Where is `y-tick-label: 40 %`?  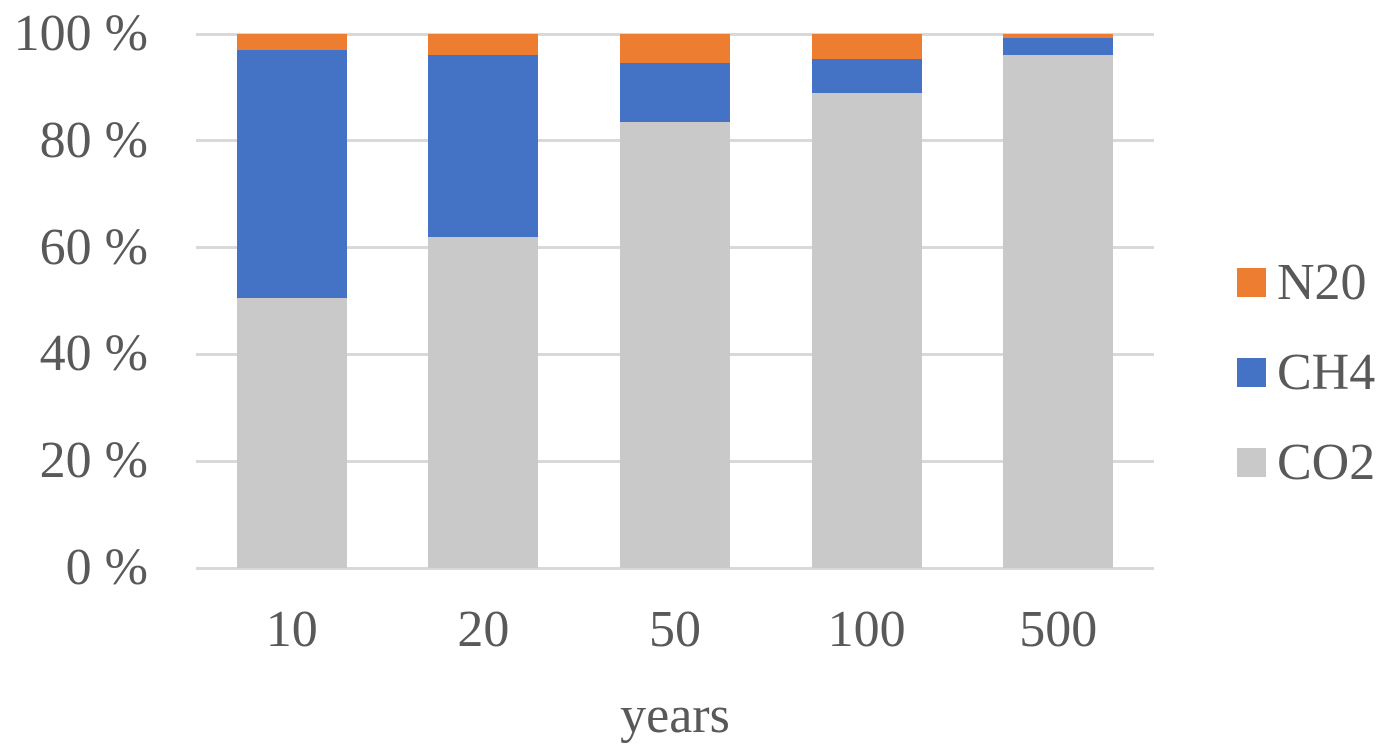
y-tick-label: 40 % is located at coordinates (93, 354).